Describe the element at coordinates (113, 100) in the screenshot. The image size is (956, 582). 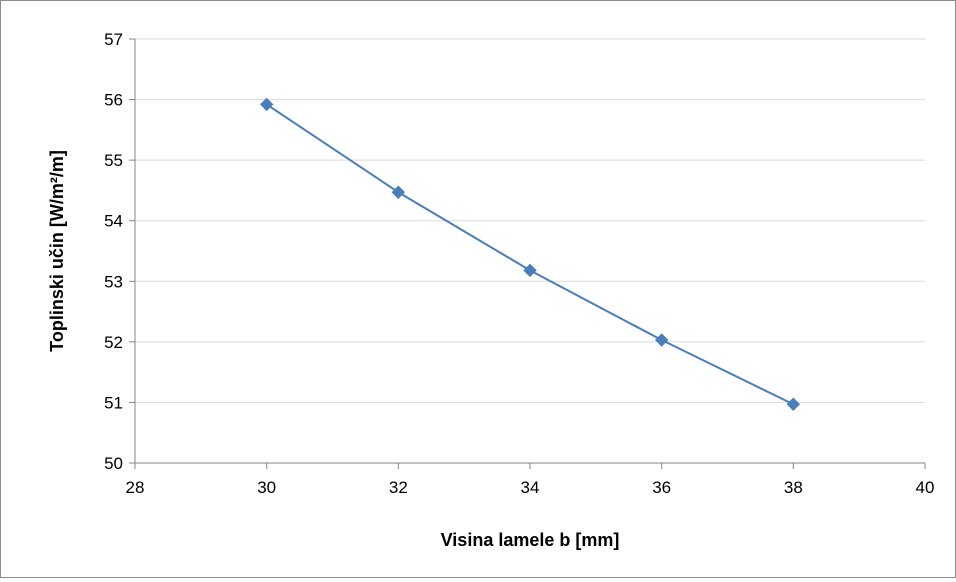
I see `y-tick-label: 56` at that location.